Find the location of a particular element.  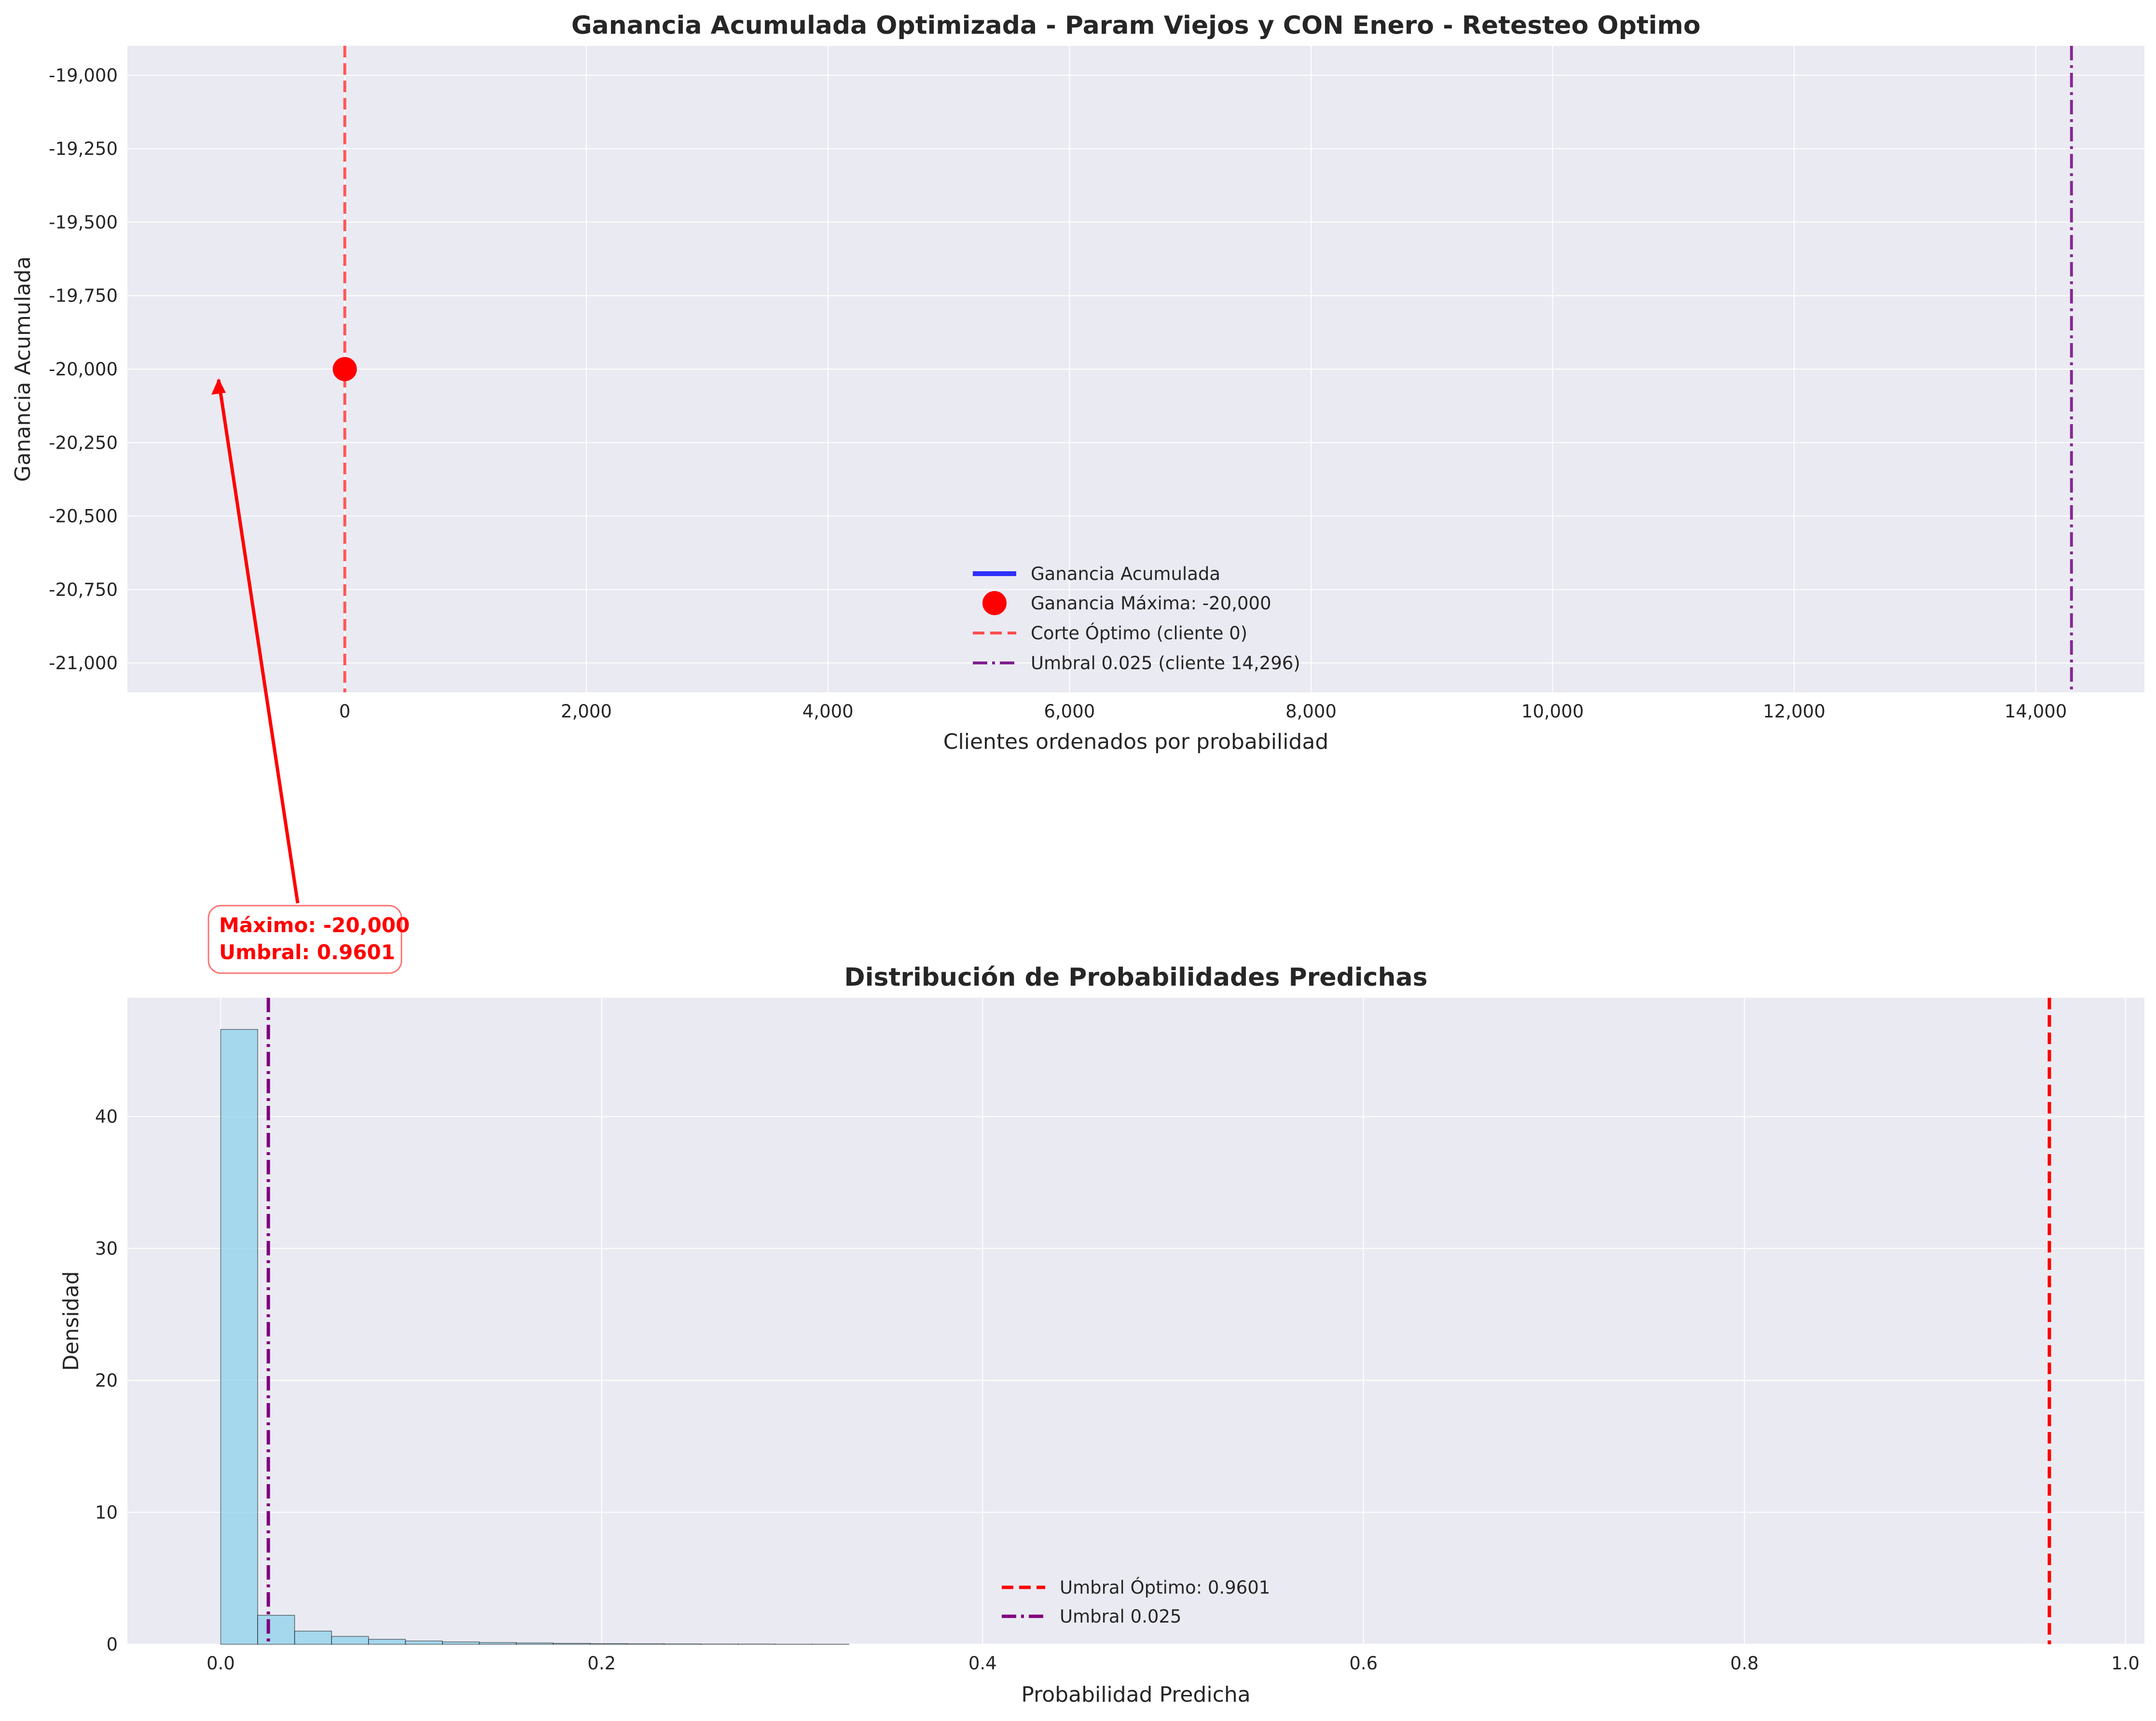

y-axis-label: Densidad is located at coordinates (71, 1321).